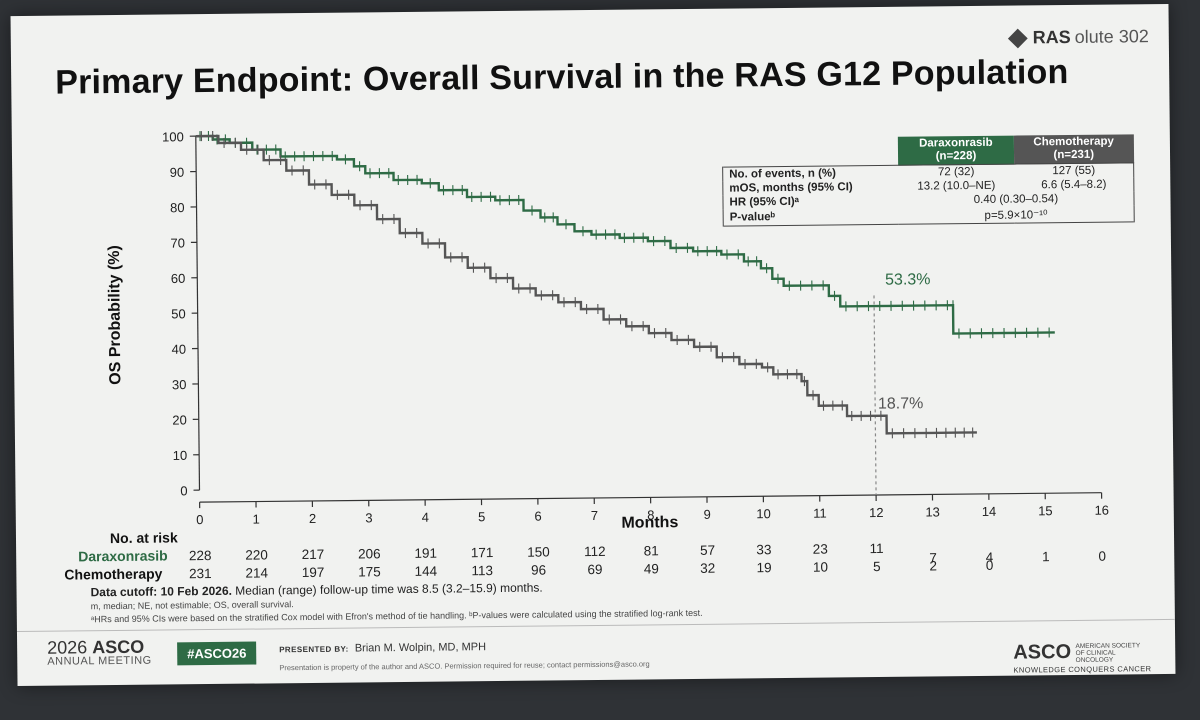  What do you see at coordinates (178, 349) in the screenshot?
I see `y-tick-label: 40` at bounding box center [178, 349].